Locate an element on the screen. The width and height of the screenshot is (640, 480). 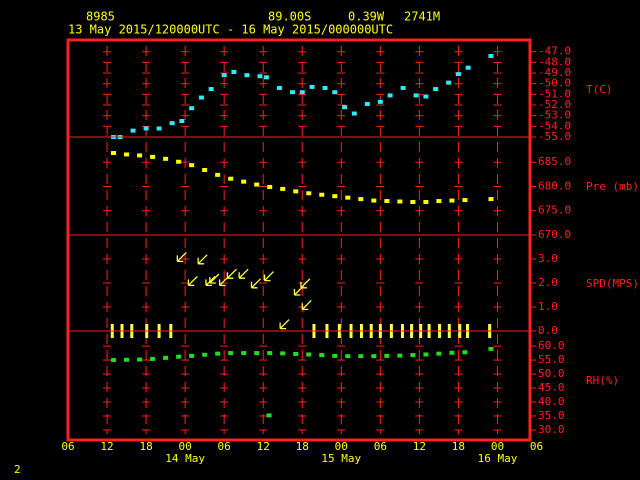
y-tick-label: -55.0 is located at coordinates (554, 136).